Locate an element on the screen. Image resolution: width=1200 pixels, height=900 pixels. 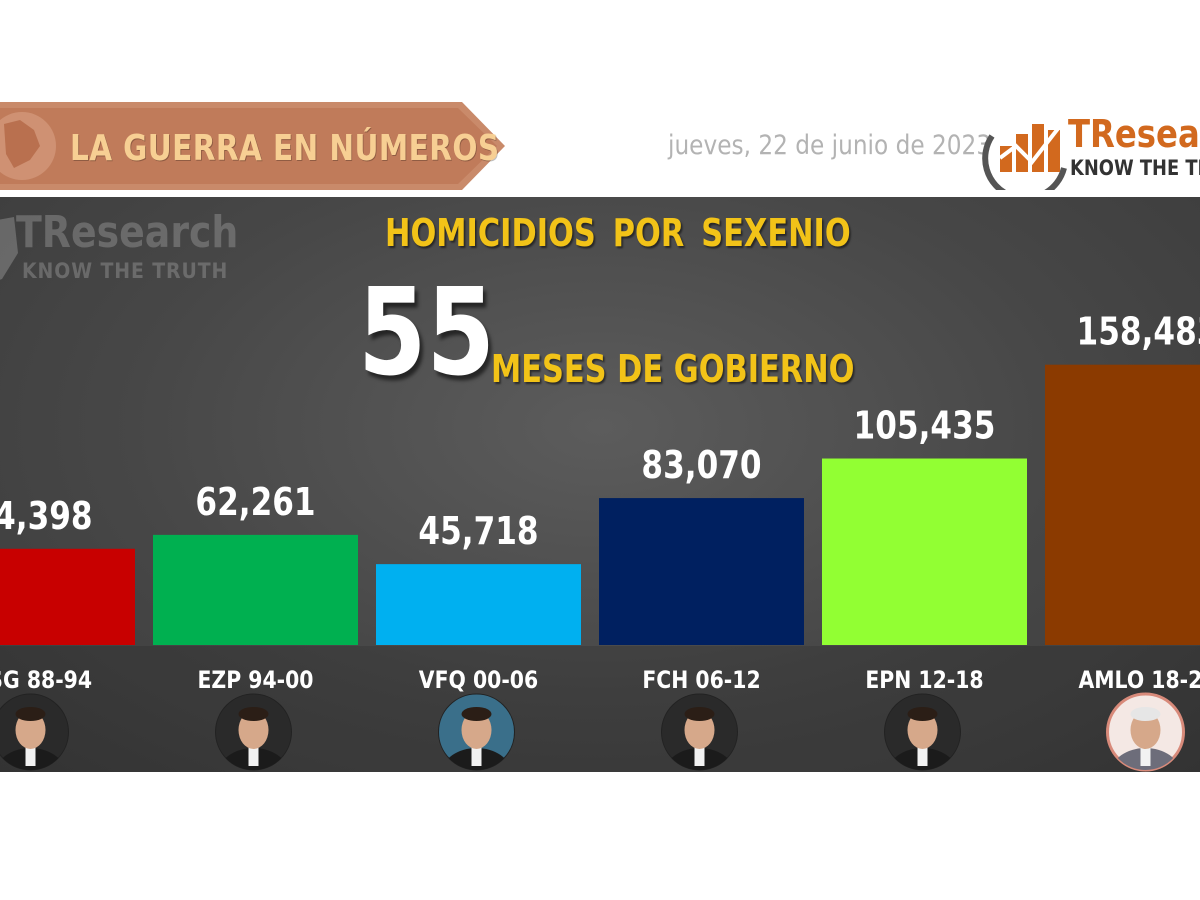
months-number: 55 is located at coordinates (426, 333).